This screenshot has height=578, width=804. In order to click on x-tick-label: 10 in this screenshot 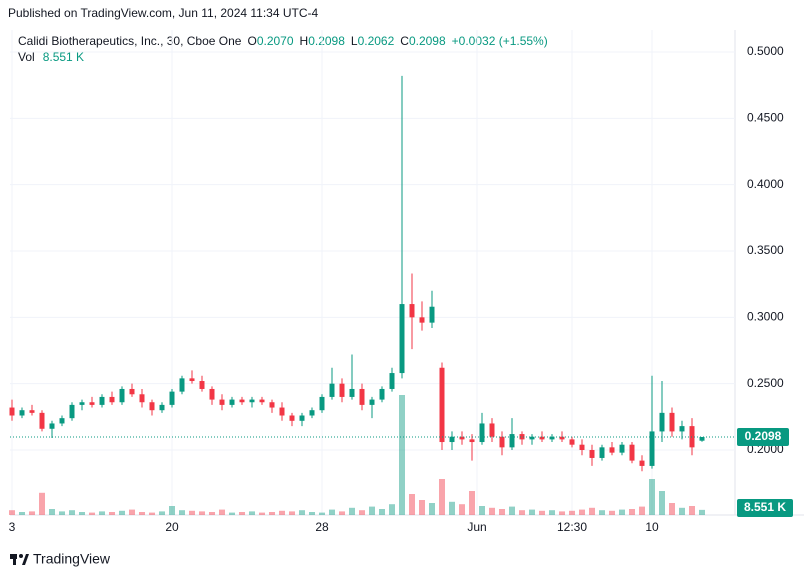, I will do `click(652, 527)`.